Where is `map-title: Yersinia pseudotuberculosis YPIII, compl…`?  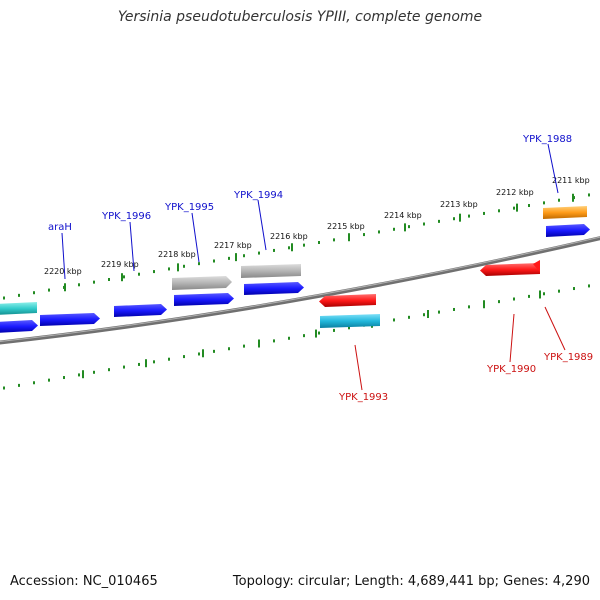 map-title: Yersinia pseudotuberculosis YPIII, compl… is located at coordinates (300, 17).